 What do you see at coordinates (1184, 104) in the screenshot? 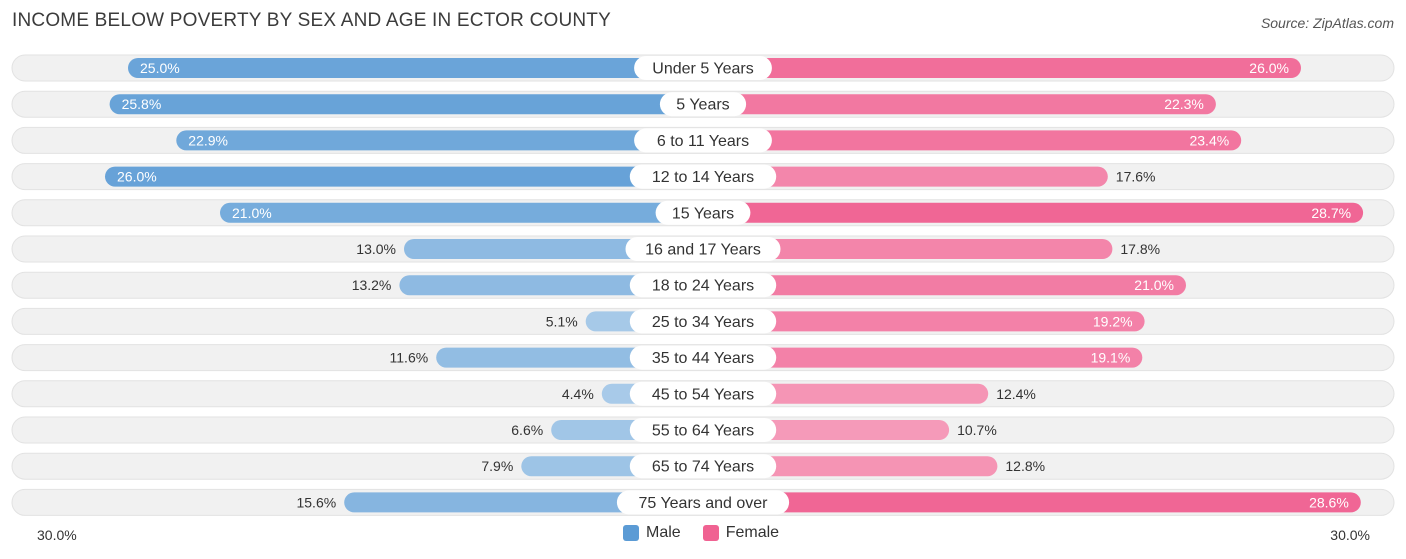
I see `female-value-label: 22.3%` at bounding box center [1184, 104].